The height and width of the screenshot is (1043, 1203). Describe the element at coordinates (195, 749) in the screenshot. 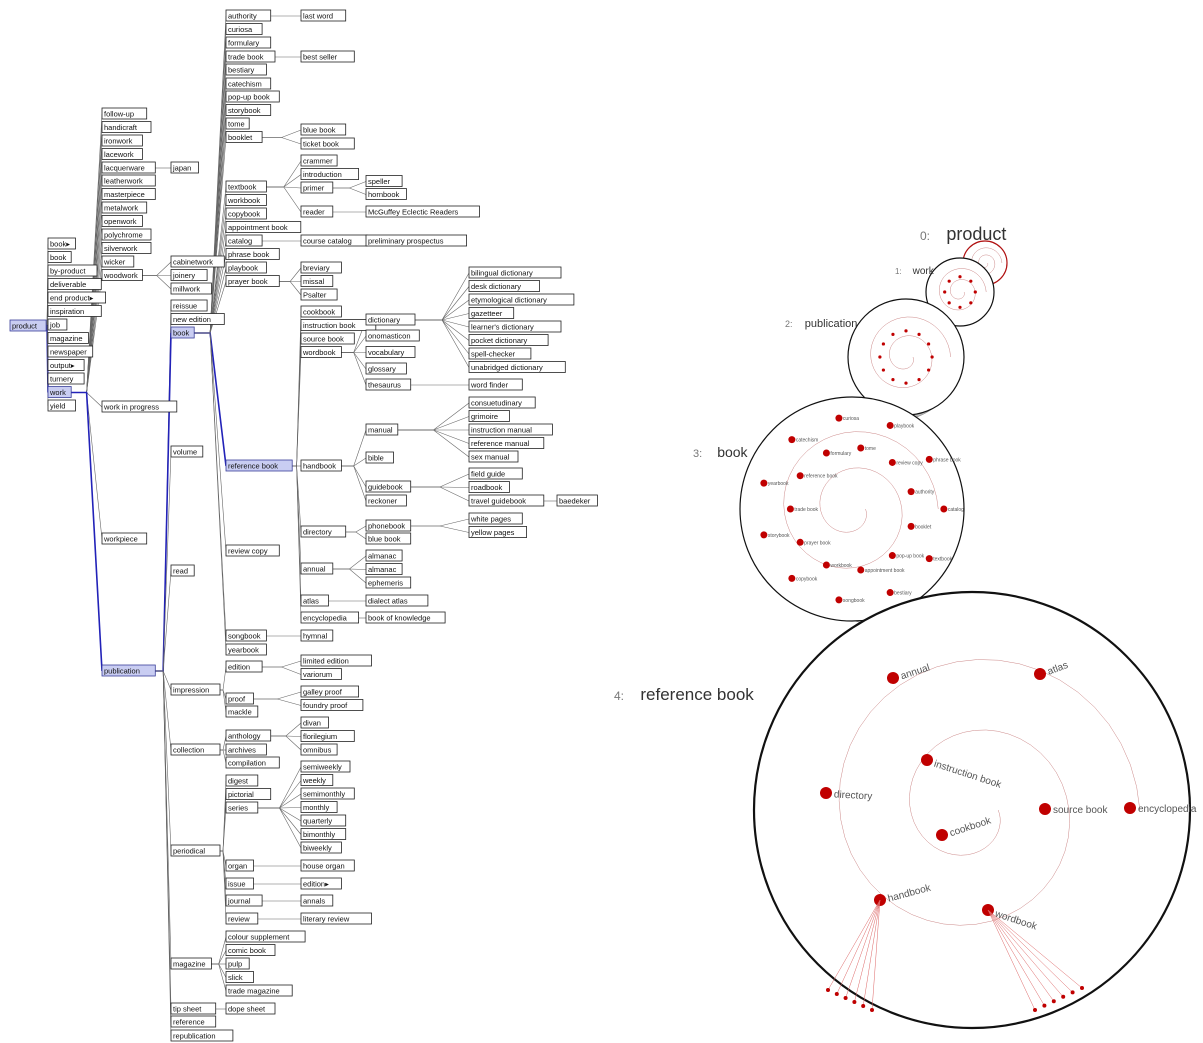

I see `tree-node: collection` at that location.